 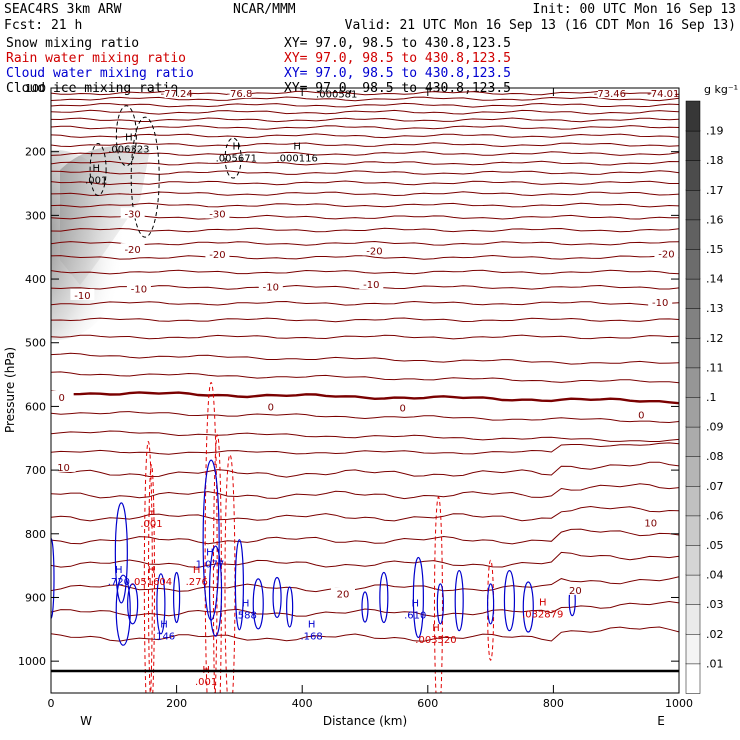 What do you see at coordinates (10, 390) in the screenshot?
I see `y-axis-label: Pressure (hPa)` at bounding box center [10, 390].